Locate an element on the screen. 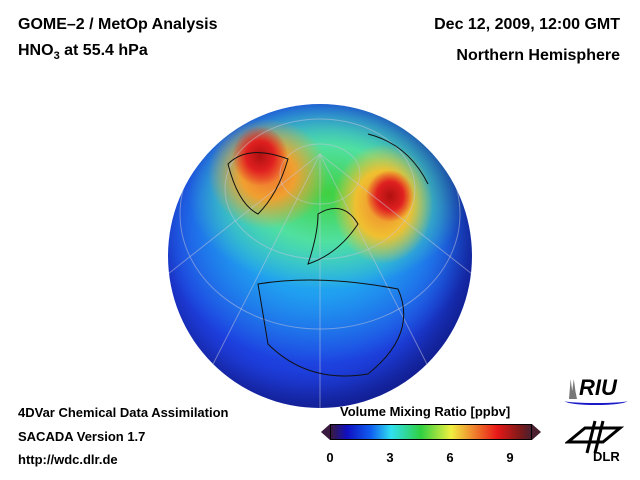  url-link: http://wdc.dlr.de is located at coordinates (68, 459).